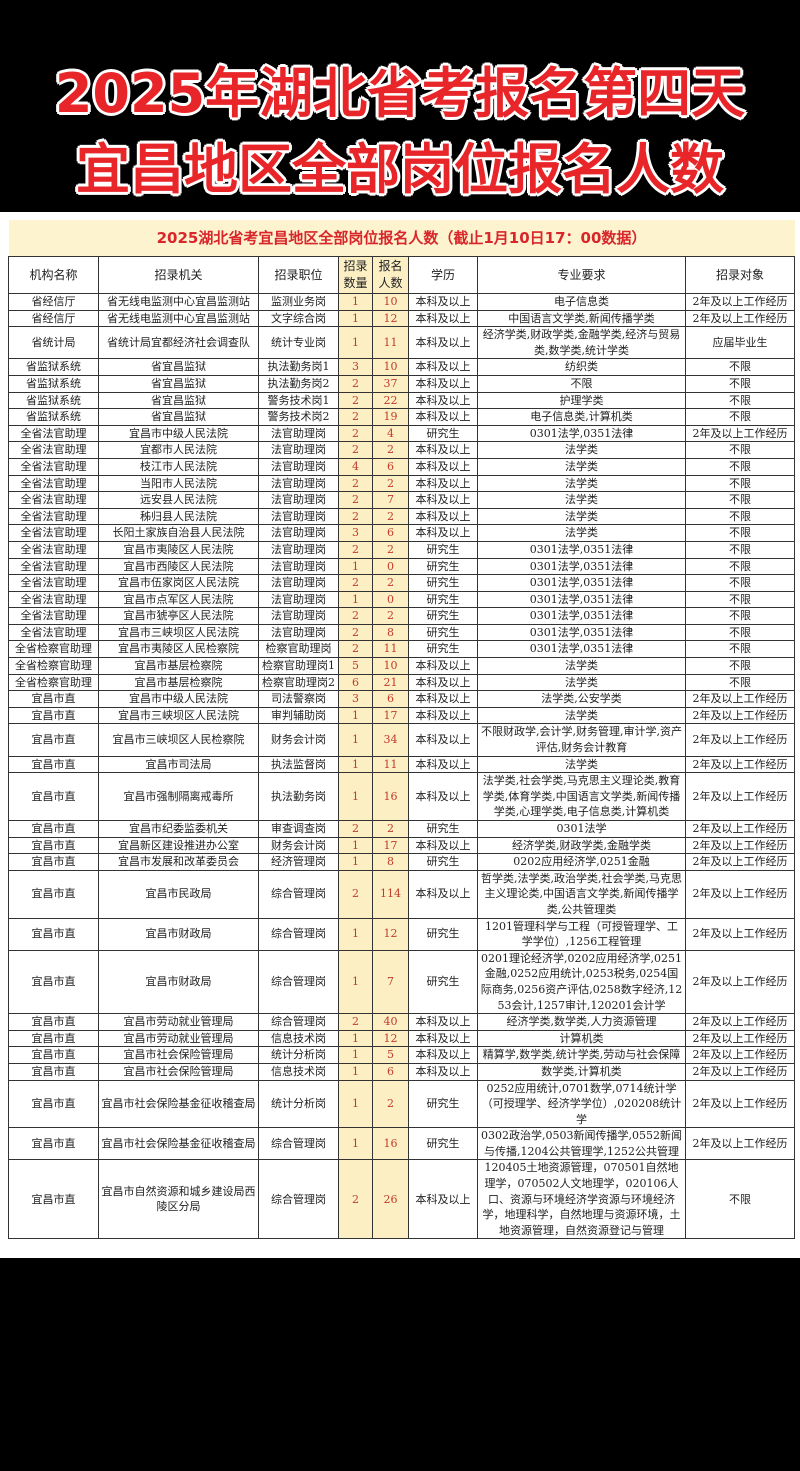  Describe the element at coordinates (402, 483) in the screenshot. I see `table-row: 全省法官助理 当阳市人民法院 法官助理岗 2 2 本科及以上 法学类 不限` at that location.